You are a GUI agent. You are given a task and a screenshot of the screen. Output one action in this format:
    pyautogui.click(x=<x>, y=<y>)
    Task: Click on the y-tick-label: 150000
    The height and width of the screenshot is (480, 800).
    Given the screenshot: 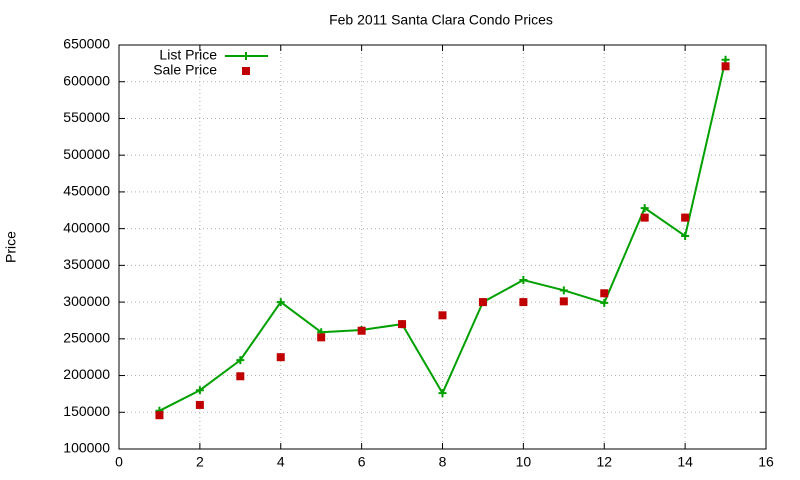 What is the action you would take?
    pyautogui.click(x=86, y=411)
    